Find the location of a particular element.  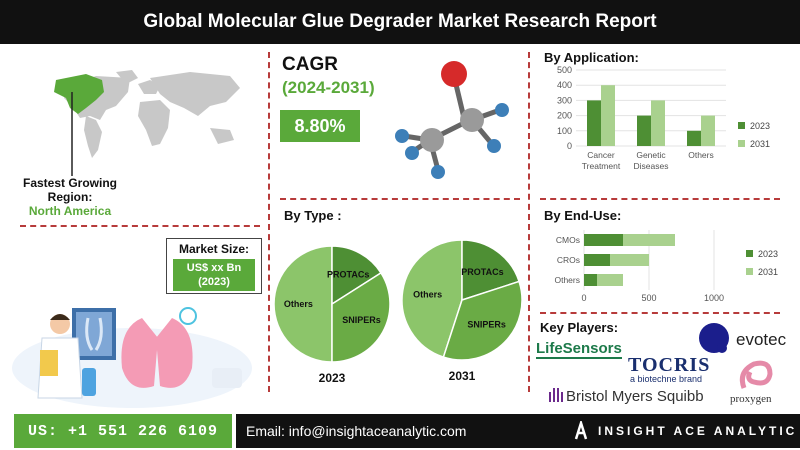

divider-region is located at coordinates (140, 226).